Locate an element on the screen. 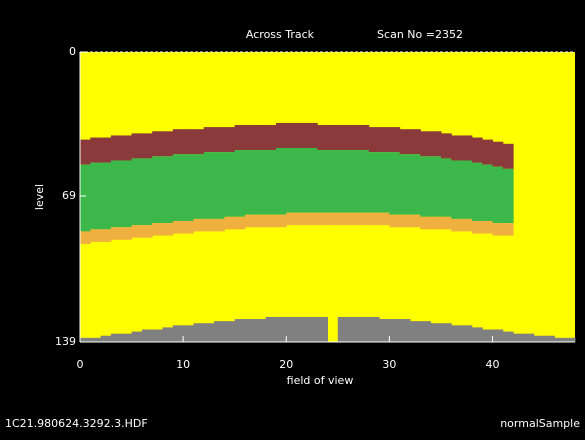  x-tick-label: 20 is located at coordinates (286, 364).